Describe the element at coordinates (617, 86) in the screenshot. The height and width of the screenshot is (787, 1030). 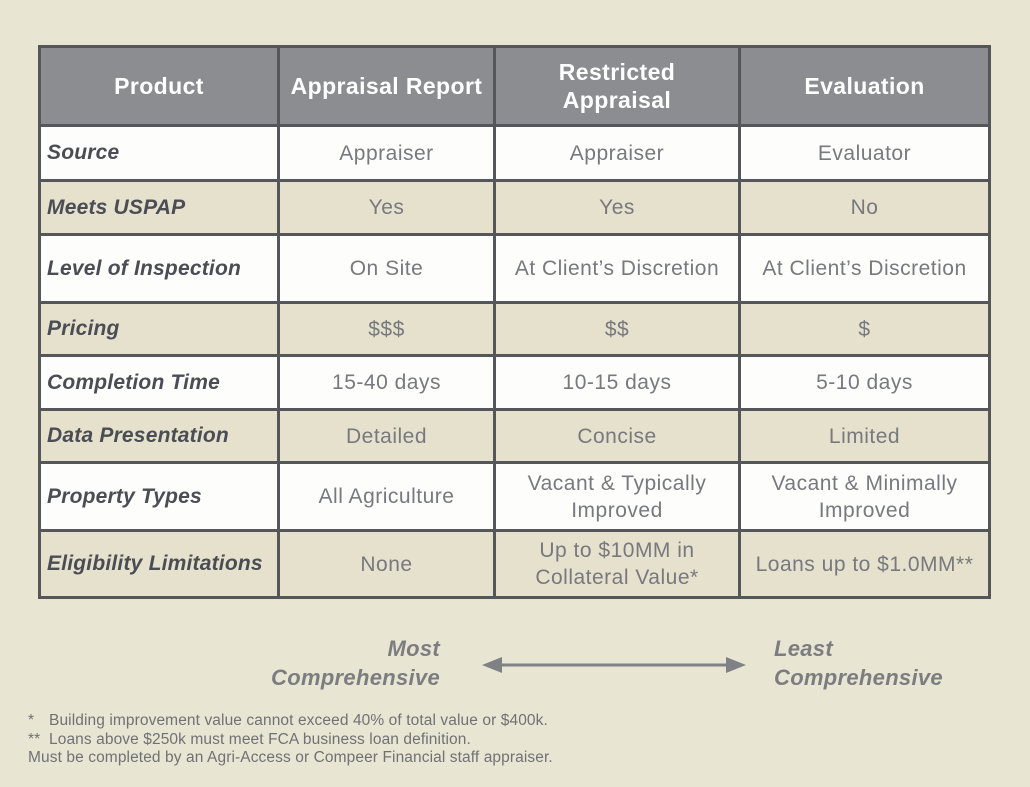
I see `column-header-restricted-appraisal: Restricted Appraisal` at that location.